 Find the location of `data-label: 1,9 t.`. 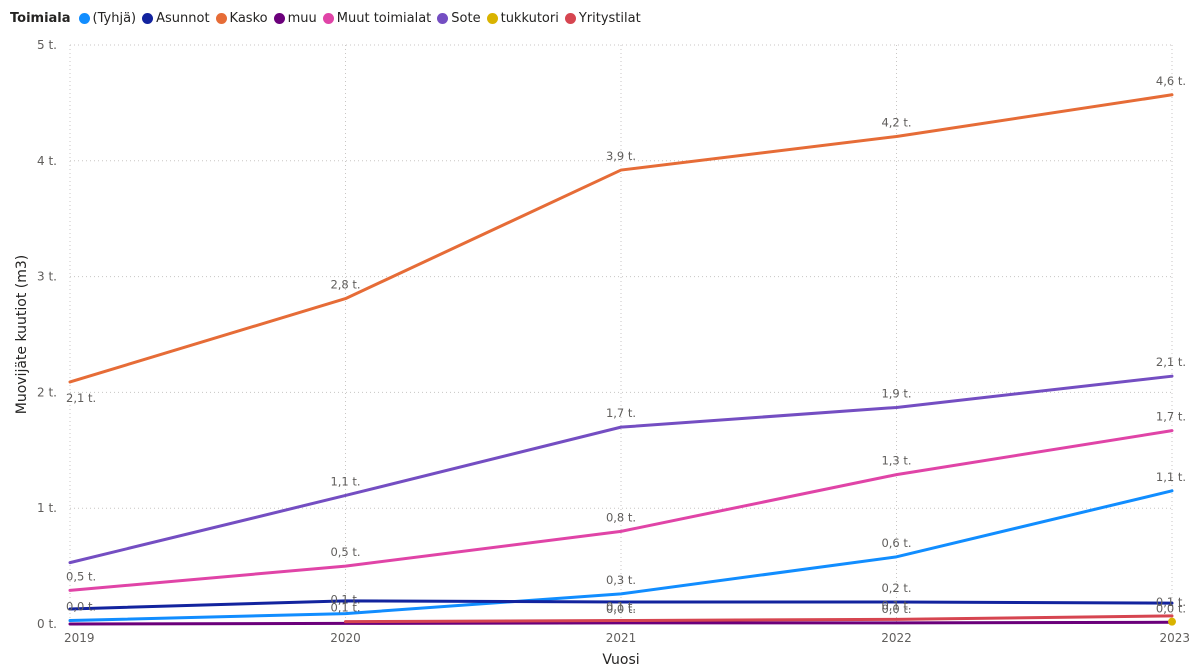

data-label: 1,9 t. is located at coordinates (896, 393).